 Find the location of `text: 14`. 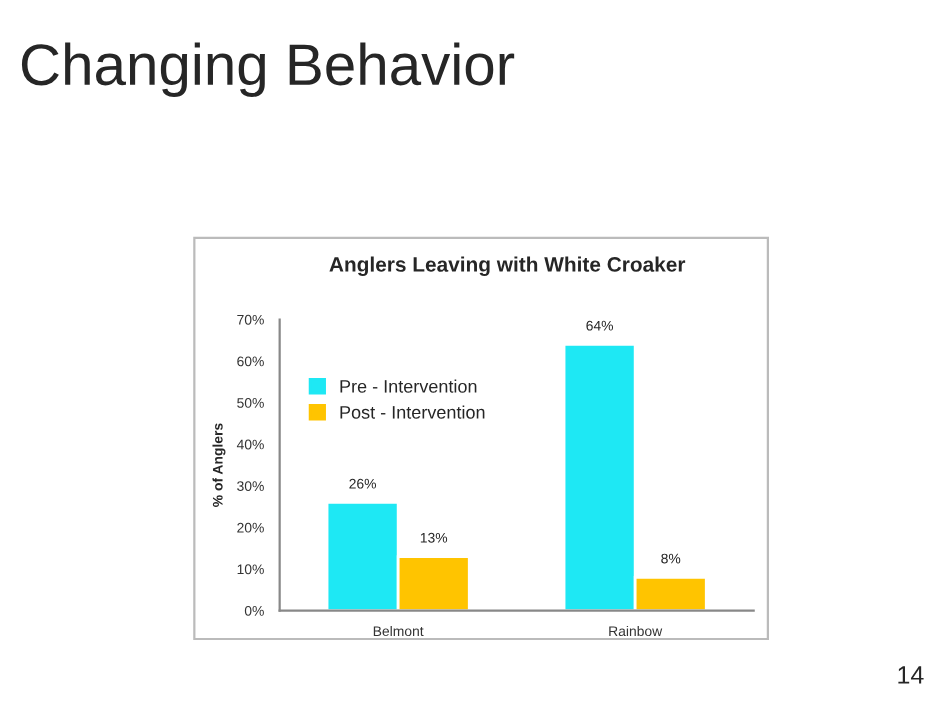

text: 14 is located at coordinates (911, 675).